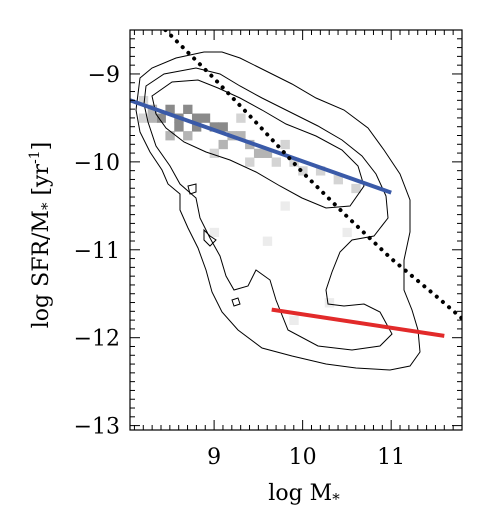 The width and height of the screenshot is (499, 518). I want to click on y-tick-label: −10, so click(97, 163).